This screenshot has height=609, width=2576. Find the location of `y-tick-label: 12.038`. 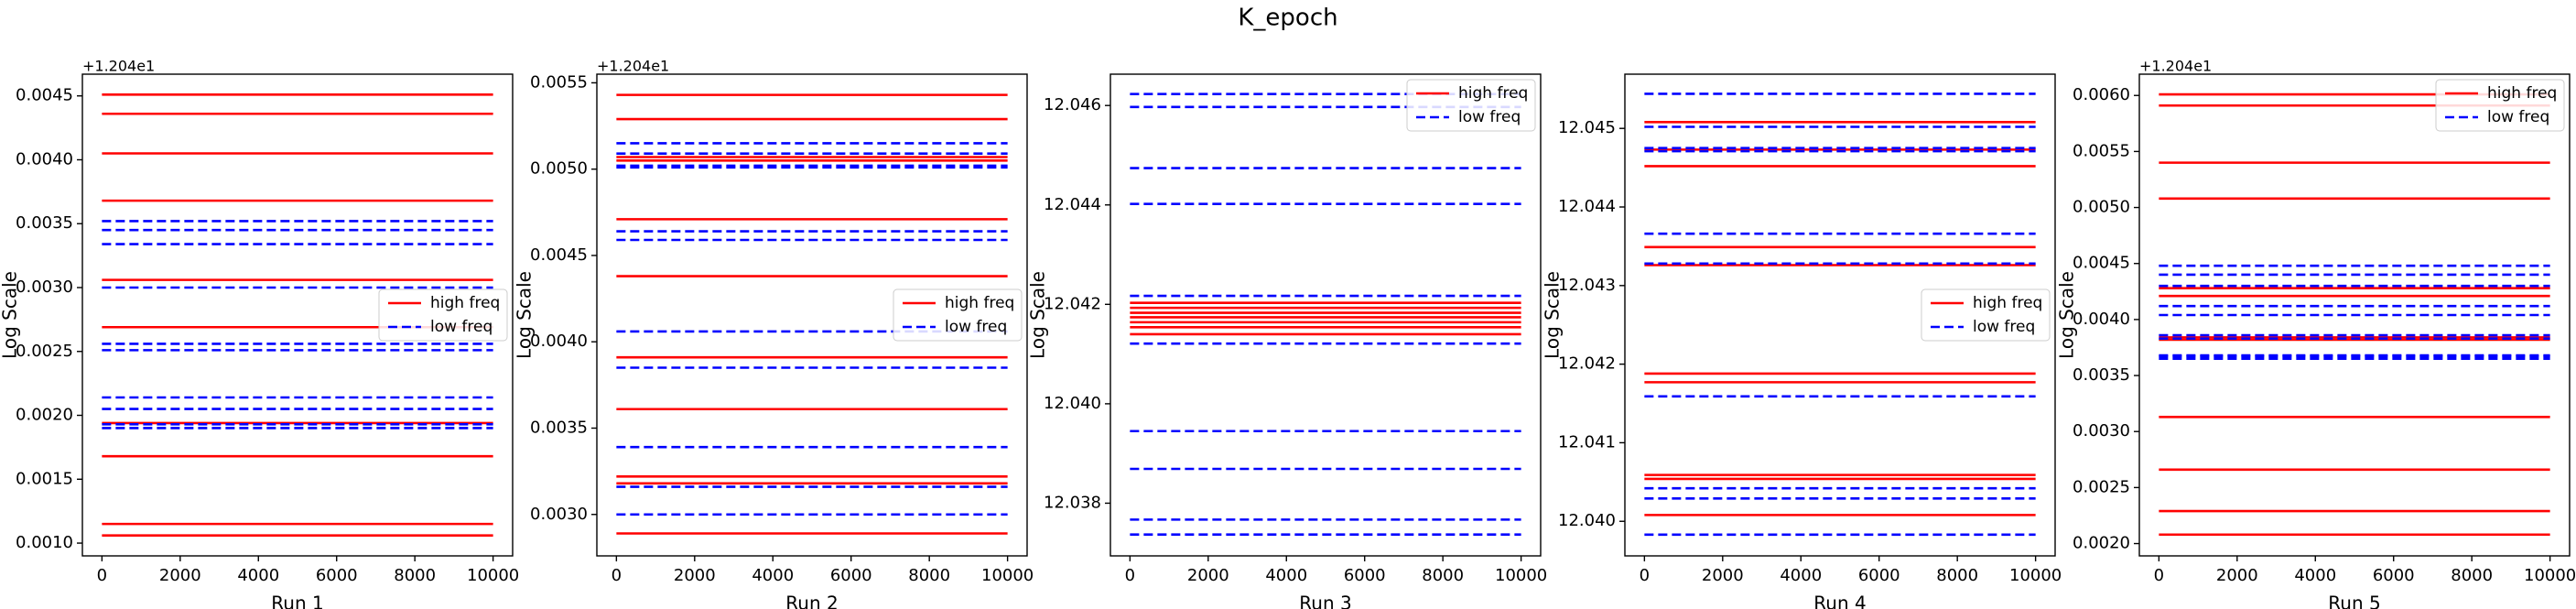

y-tick-label: 12.038 is located at coordinates (1072, 502).